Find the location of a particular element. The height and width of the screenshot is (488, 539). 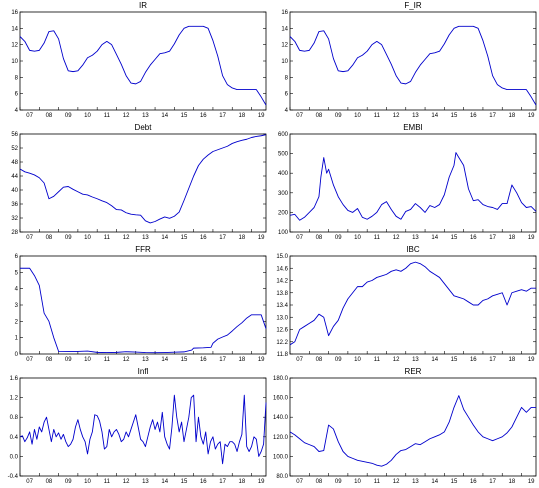

chart-ir: IR 4 6 8 10 12 14 16 07 08 09 10 11 12 13 14 15 16 17 18 19 is located at coordinates (134, 61).